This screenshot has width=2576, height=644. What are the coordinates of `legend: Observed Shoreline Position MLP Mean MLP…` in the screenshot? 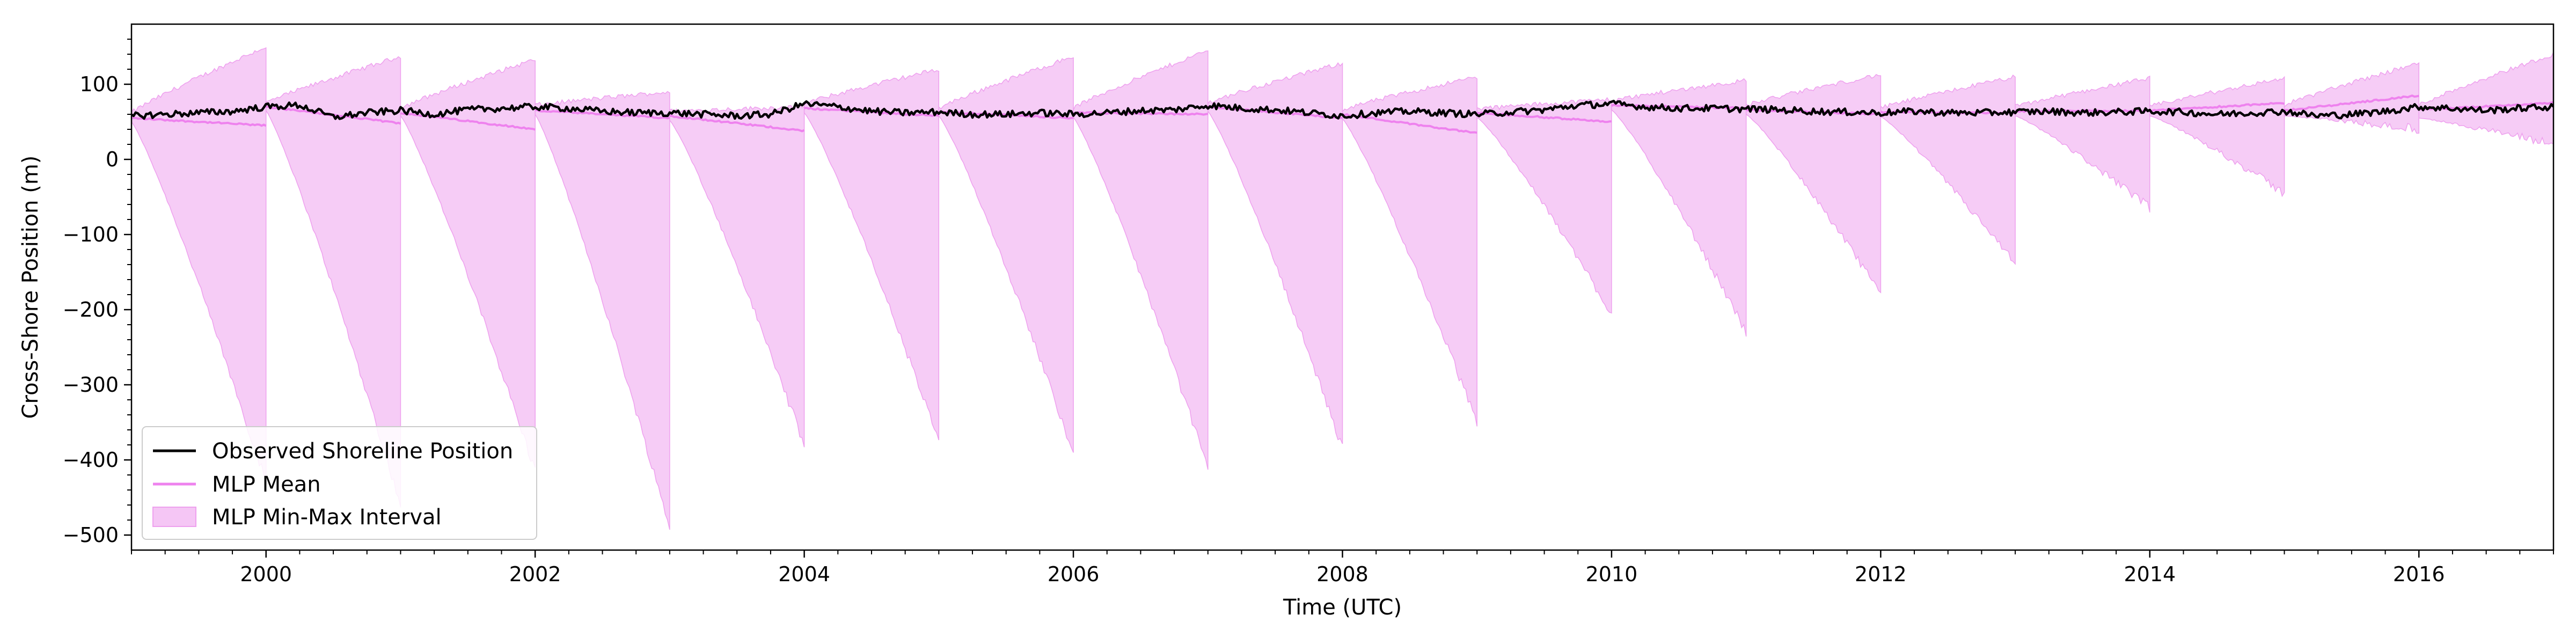 It's located at (339, 483).